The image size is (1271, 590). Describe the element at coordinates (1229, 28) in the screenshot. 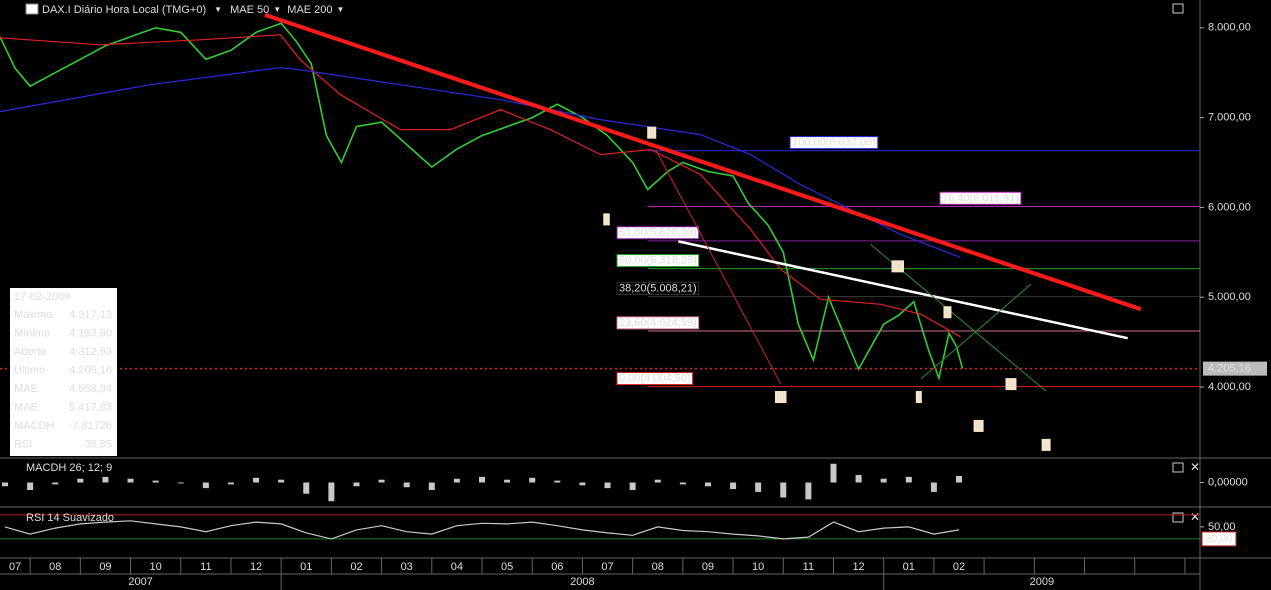

I see `y-tick-label: 8.000,00` at that location.